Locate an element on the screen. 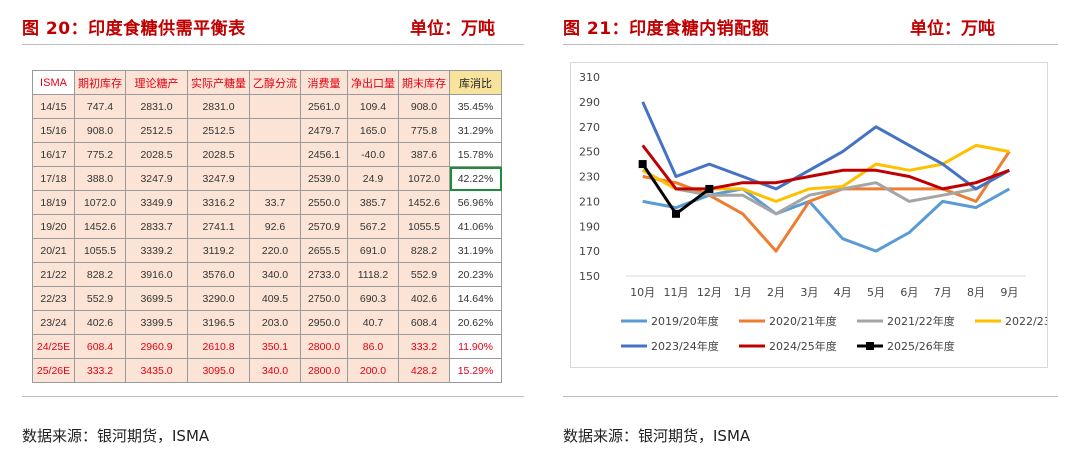  table-cell: -40.0 is located at coordinates (373, 154).